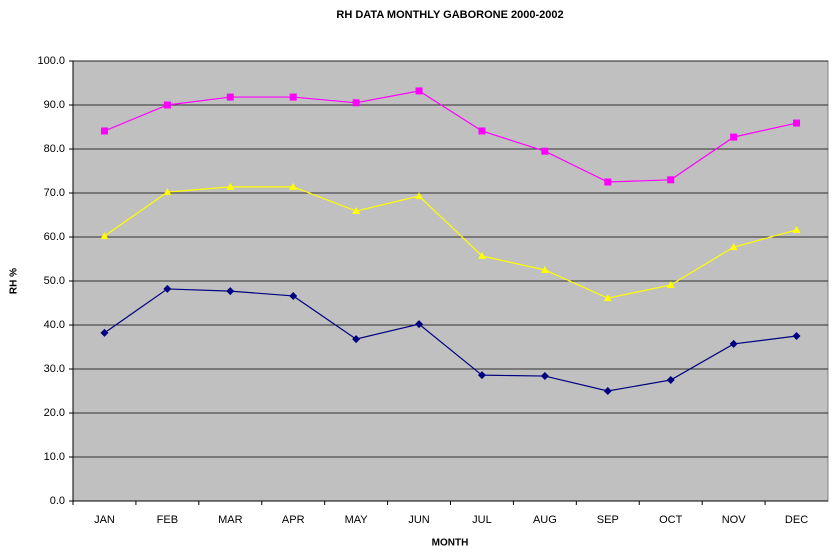  Describe the element at coordinates (54, 325) in the screenshot. I see `y-tick-label: 40.0` at that location.